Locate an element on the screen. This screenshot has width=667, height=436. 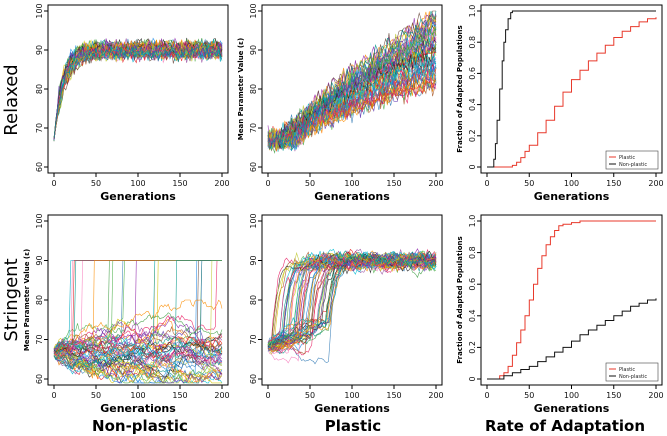
plot-frame is located at coordinates (138, 89).